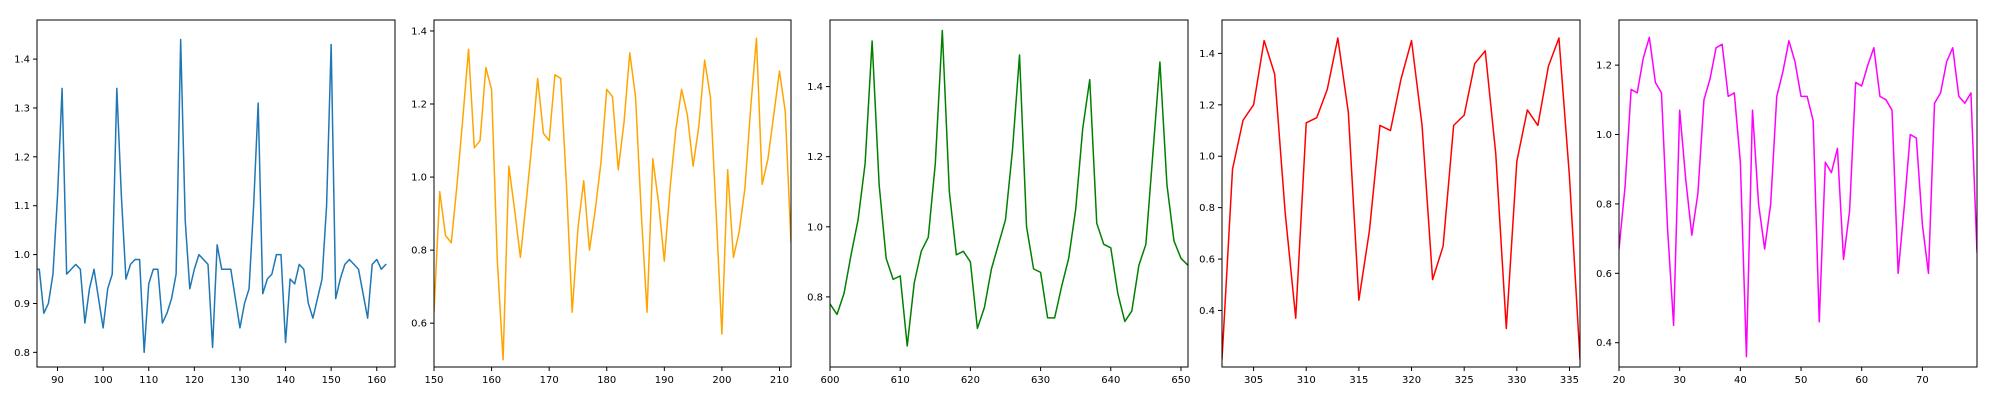 This screenshot has height=400, width=2000. What do you see at coordinates (22, 255) in the screenshot?
I see `y-tick-label-1-1: 1.0` at bounding box center [22, 255].